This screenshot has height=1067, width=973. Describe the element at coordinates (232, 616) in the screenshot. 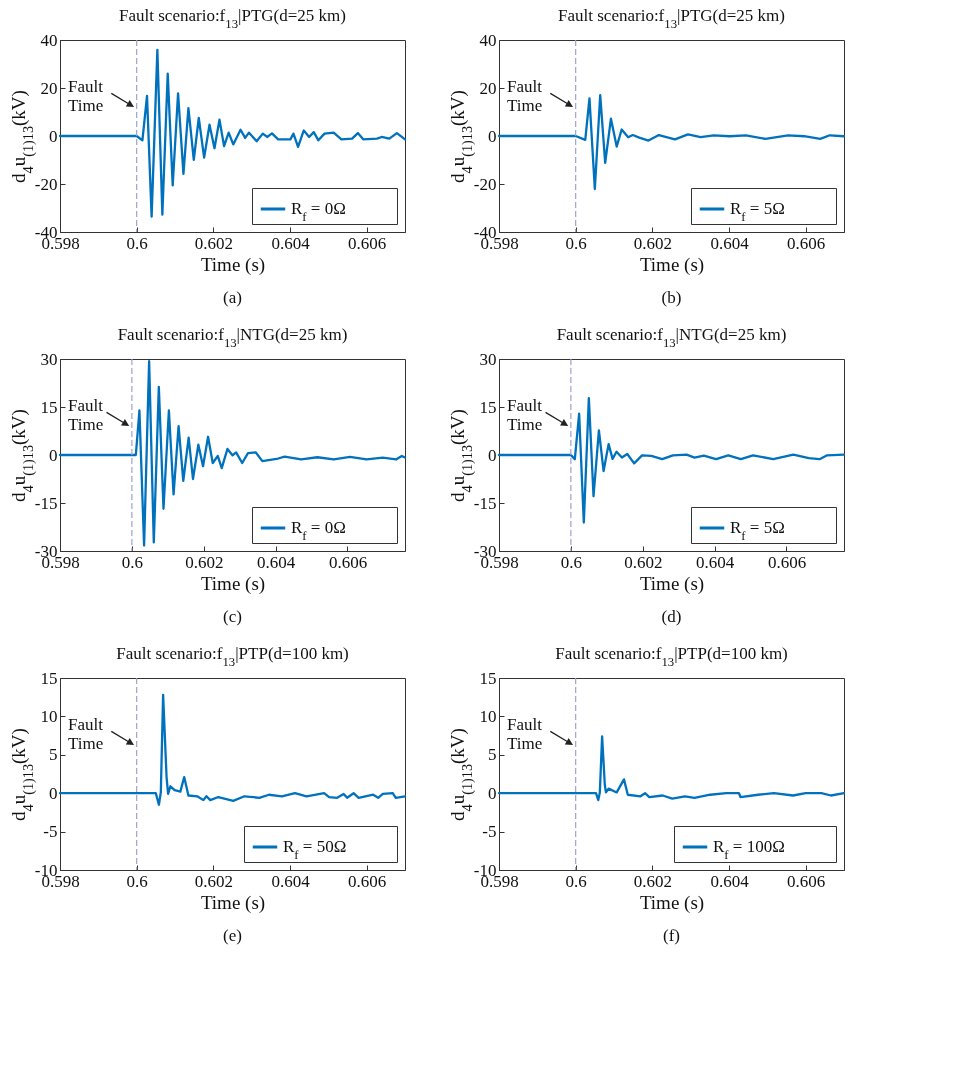

I see `text: (c)` at that location.